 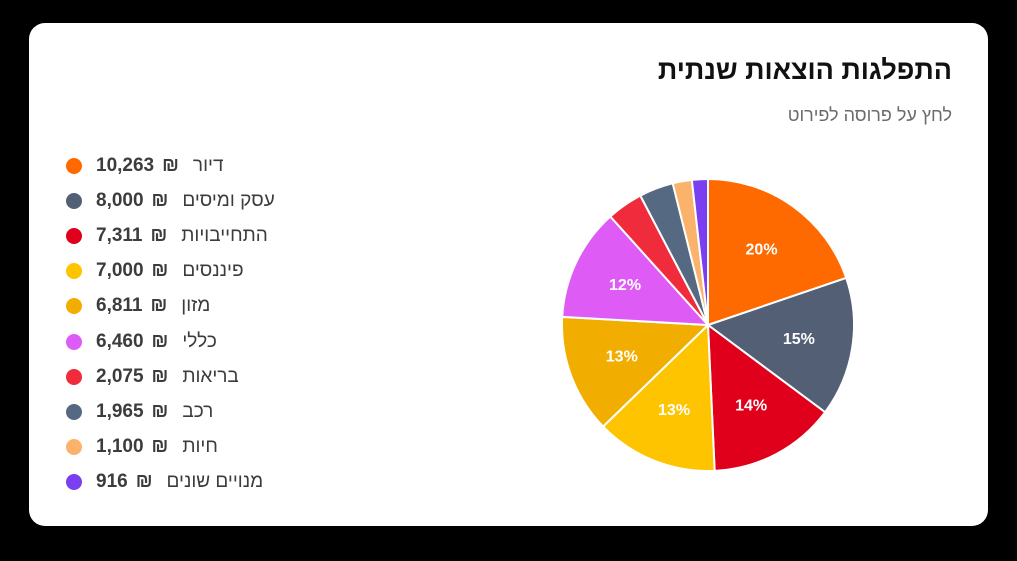 I want to click on legend-item: 916 ₪ מנויים שונים, so click(x=216, y=482).